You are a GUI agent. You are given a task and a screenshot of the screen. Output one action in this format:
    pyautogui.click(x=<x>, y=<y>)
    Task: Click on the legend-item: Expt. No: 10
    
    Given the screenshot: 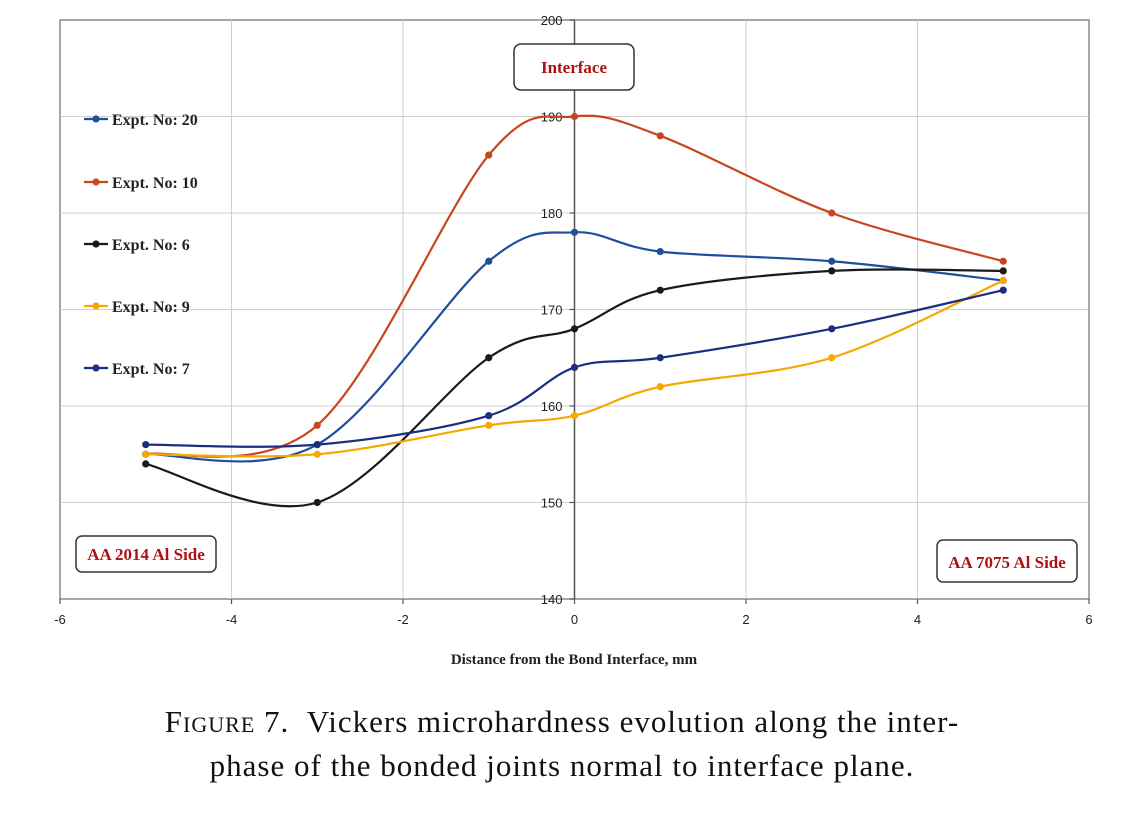 What is the action you would take?
    pyautogui.click(x=141, y=183)
    